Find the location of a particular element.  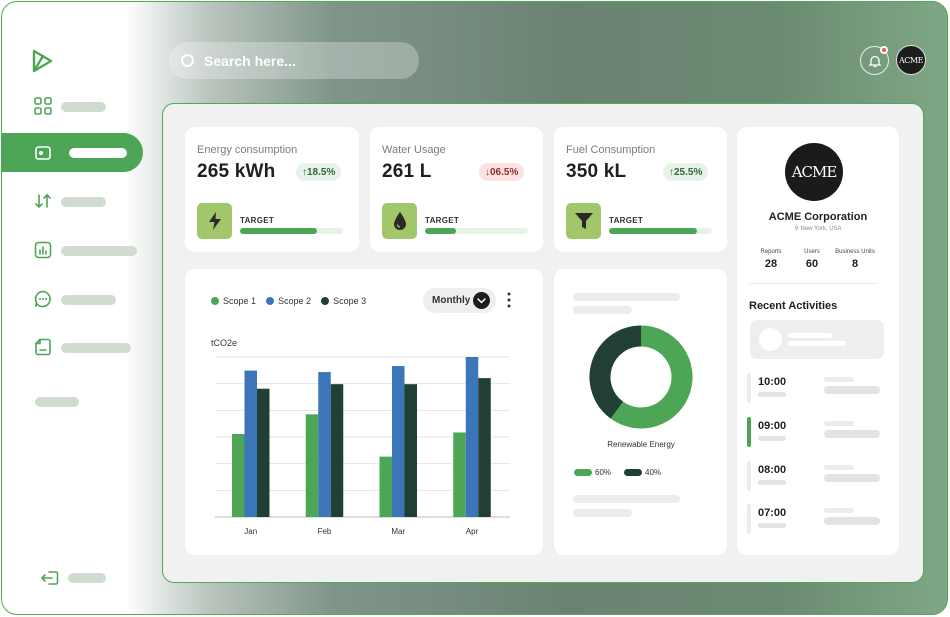

activity-item: 07:00 is located at coordinates (817, 519).